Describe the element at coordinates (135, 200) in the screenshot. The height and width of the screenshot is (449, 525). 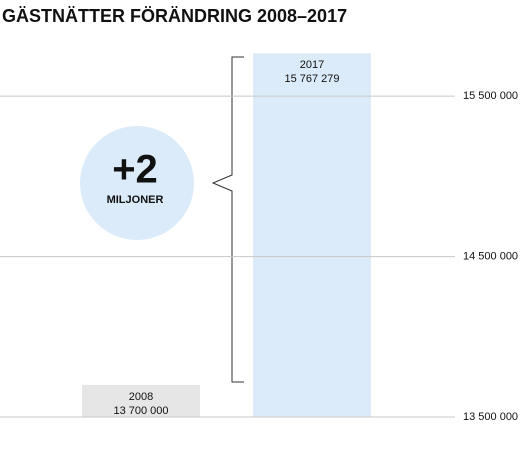
I see `annotation-unit: MILJONER` at that location.